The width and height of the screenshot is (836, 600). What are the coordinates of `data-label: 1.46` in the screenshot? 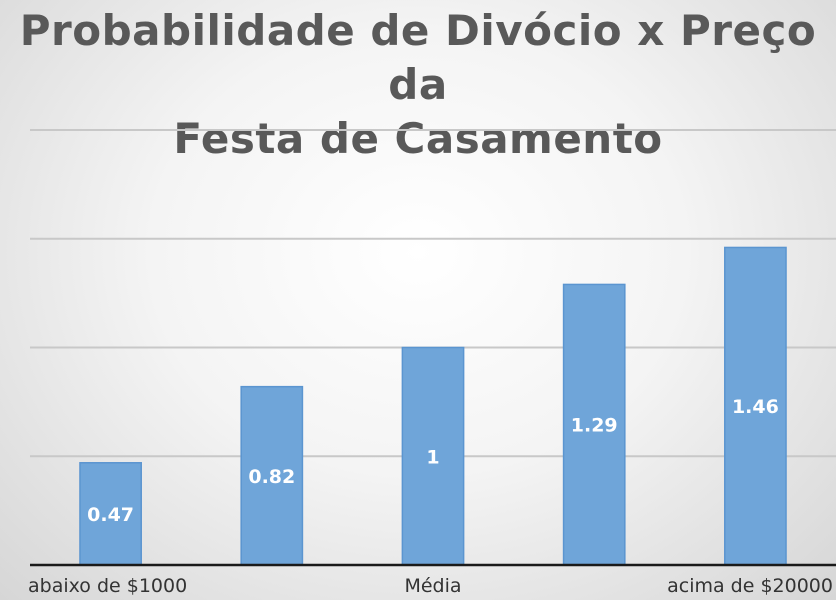 It's located at (755, 407).